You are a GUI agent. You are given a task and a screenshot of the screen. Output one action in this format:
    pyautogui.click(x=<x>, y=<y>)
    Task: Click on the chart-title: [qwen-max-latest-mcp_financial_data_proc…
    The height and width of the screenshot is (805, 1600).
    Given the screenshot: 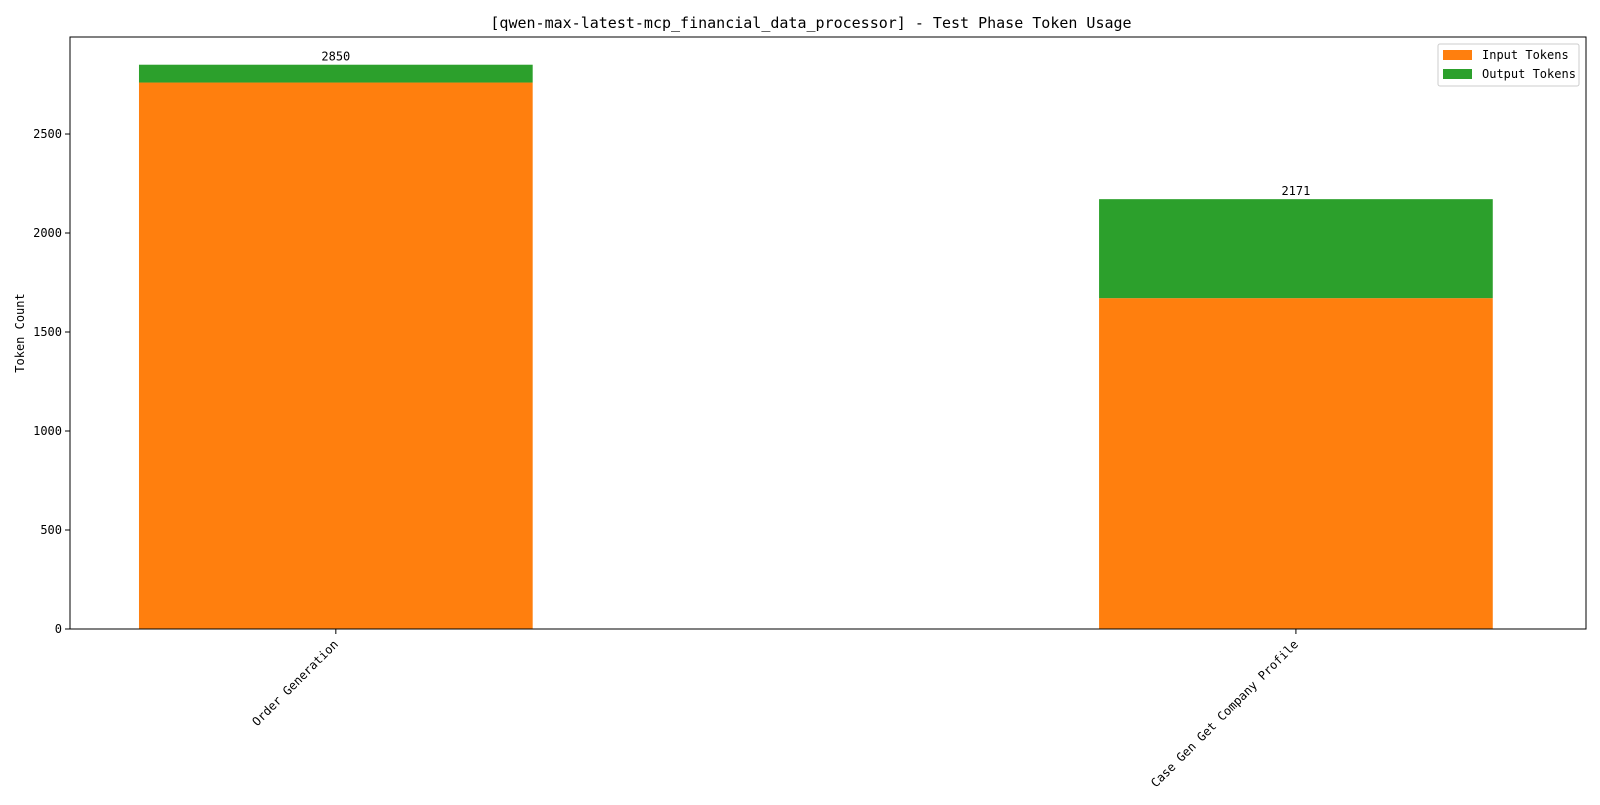 What is the action you would take?
    pyautogui.click(x=810, y=23)
    